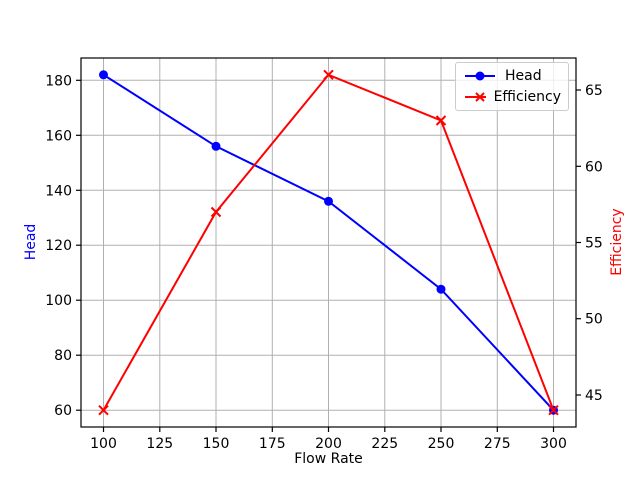 Image resolution: width=640 pixels, height=480 pixels. Describe the element at coordinates (594, 244) in the screenshot. I see `right-tick-label: 55` at that location.